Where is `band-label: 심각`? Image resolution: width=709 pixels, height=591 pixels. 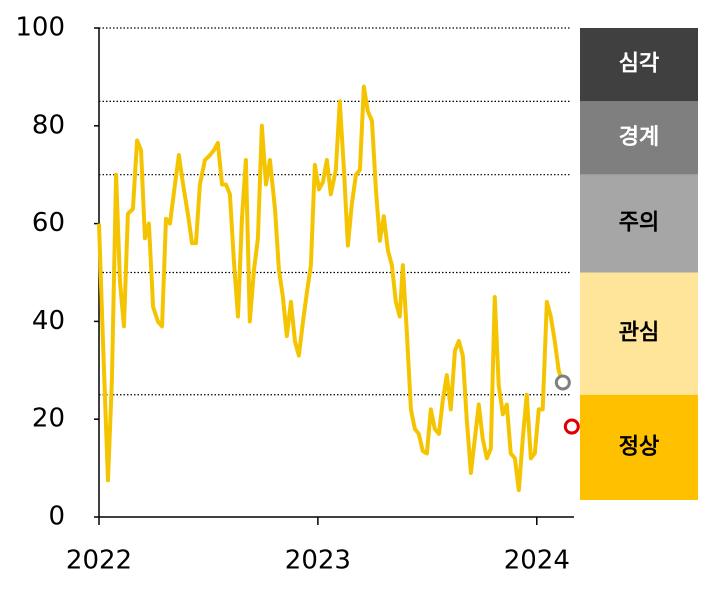
band-label: 심각 is located at coordinates (639, 64).